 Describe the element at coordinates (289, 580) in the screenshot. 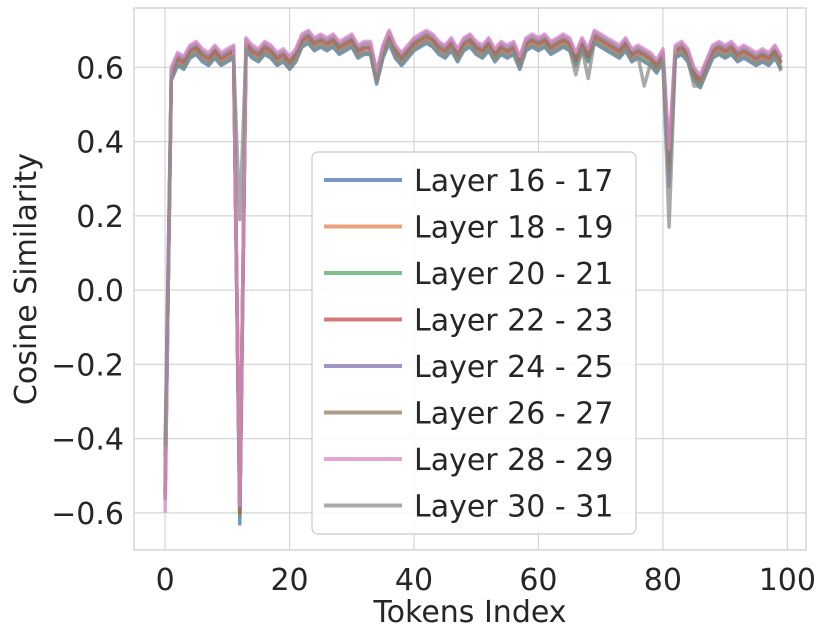

I see `x-tick-label: 20` at that location.